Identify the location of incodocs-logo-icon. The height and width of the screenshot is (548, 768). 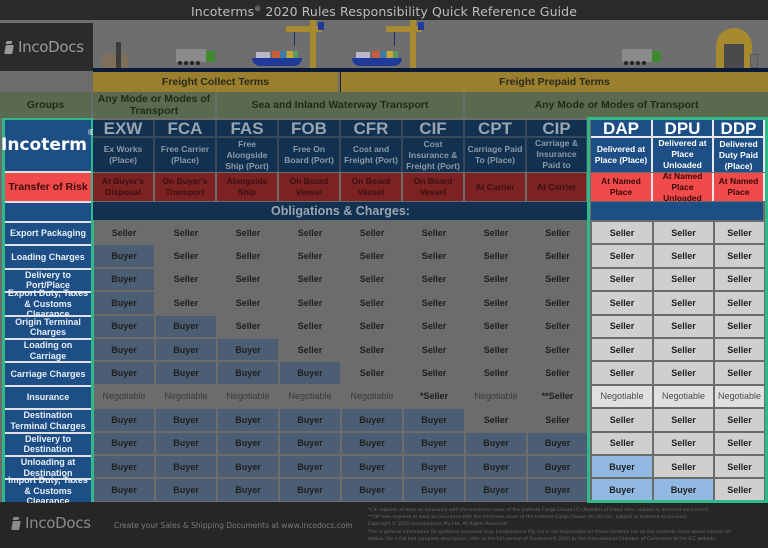
(16, 523).